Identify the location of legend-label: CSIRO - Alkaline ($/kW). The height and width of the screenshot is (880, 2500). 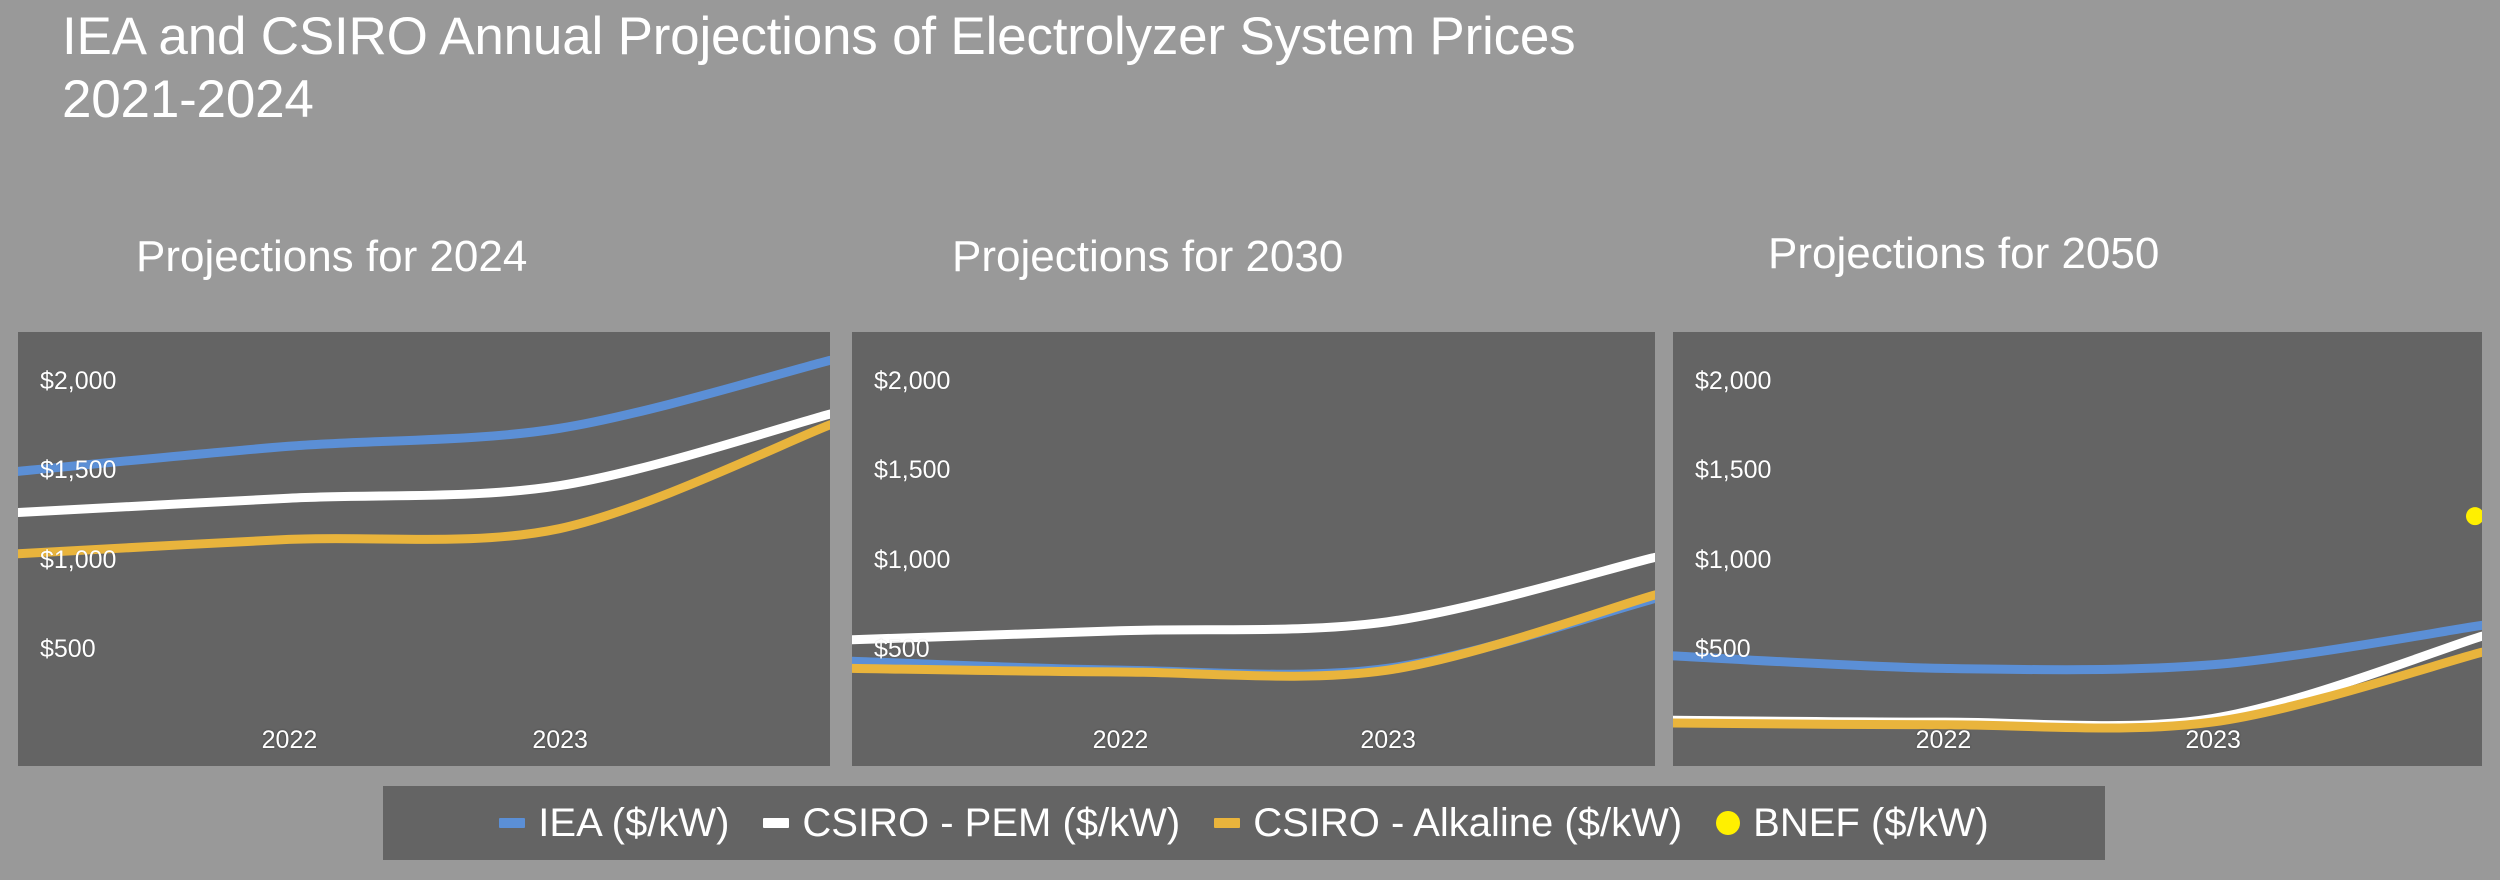
(1468, 823).